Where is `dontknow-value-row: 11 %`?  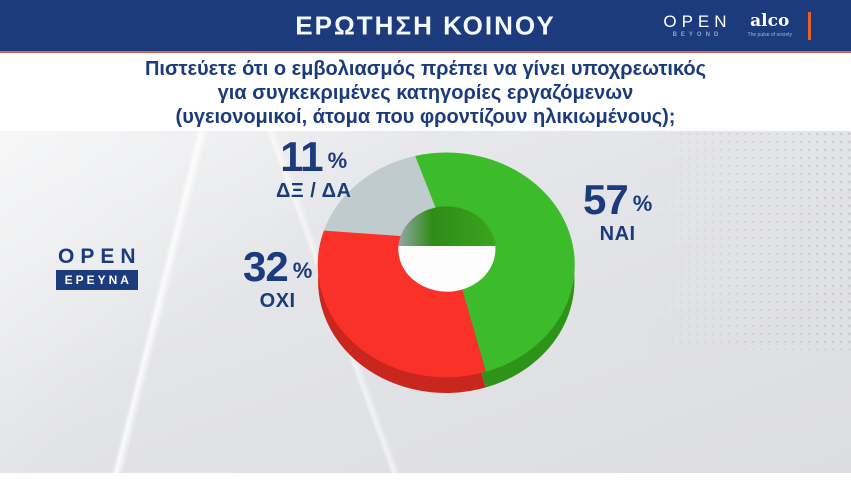
dontknow-value-row: 11 % is located at coordinates (313, 157).